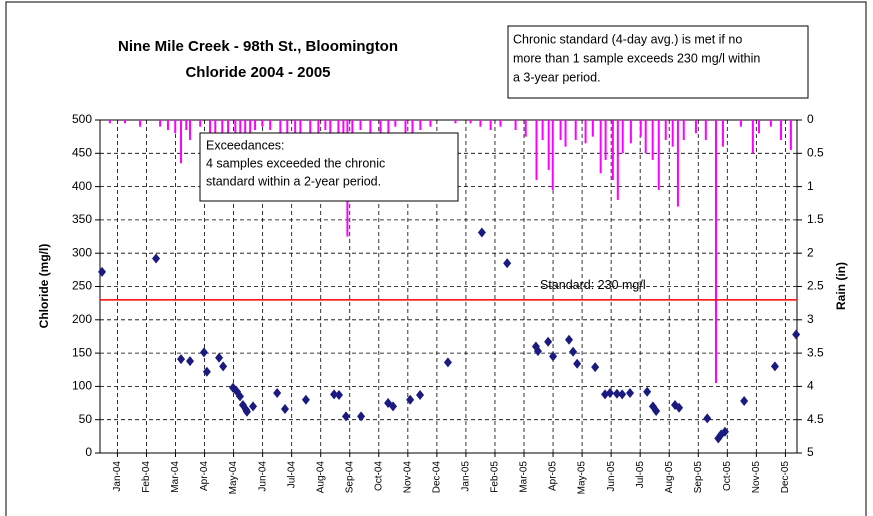 This screenshot has height=516, width=873. I want to click on y2-tick-label: 3.5, so click(815, 352).